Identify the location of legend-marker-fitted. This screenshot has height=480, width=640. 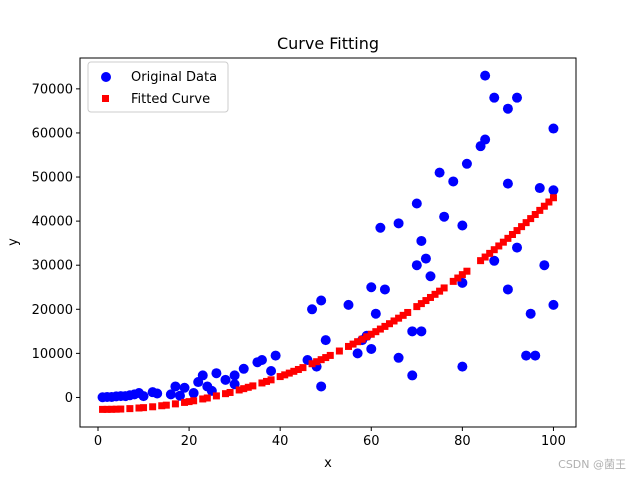
(105, 98).